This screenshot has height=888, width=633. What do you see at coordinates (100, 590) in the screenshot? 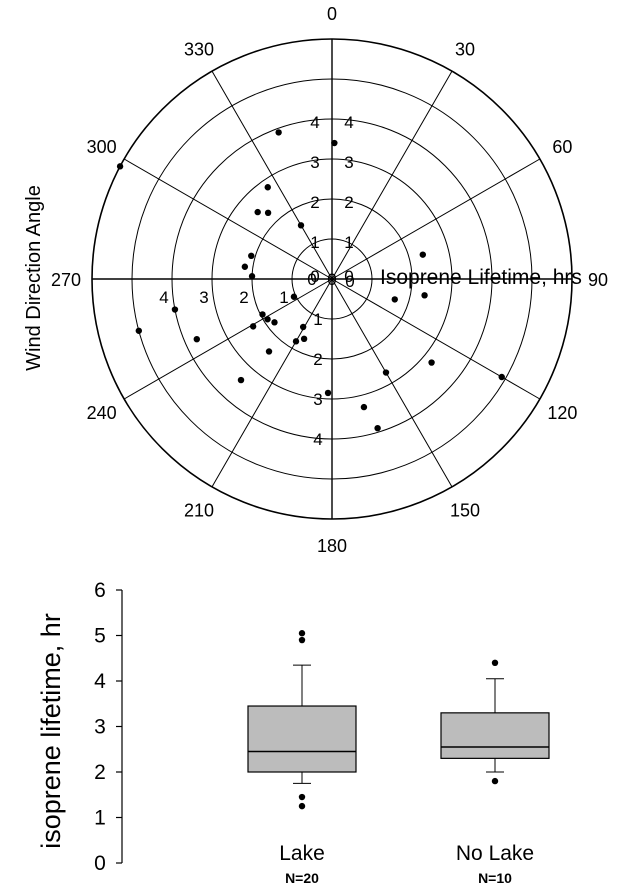
I see `box-y-tick-label: 6` at bounding box center [100, 590].